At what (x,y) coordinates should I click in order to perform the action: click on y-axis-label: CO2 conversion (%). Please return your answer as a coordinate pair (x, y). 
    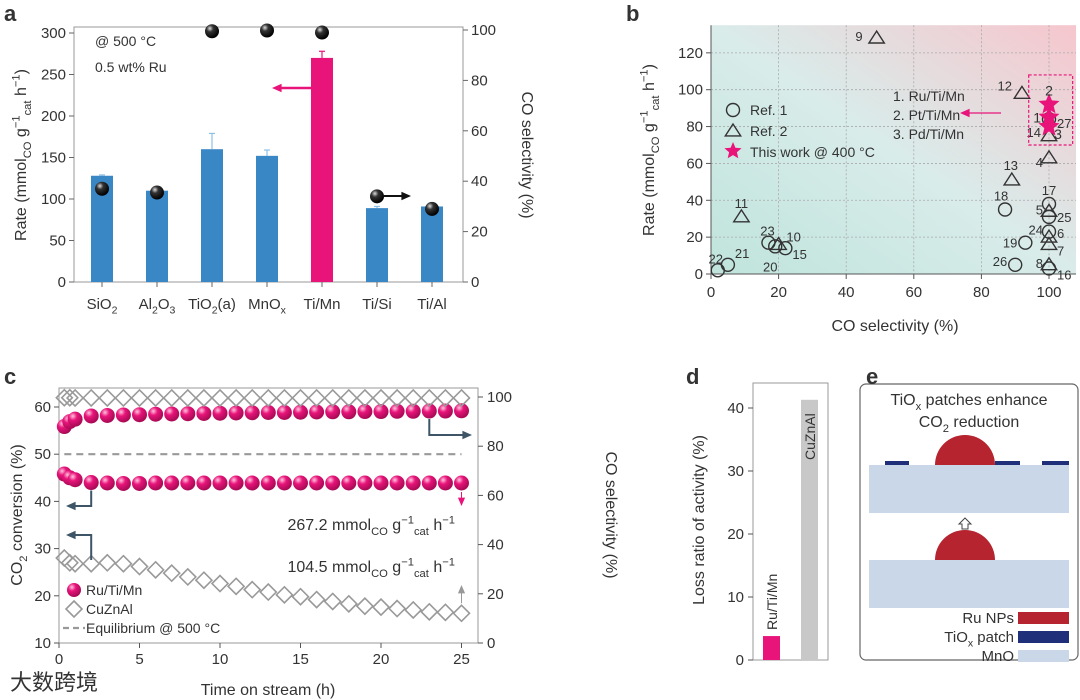
    Looking at the image, I should click on (19, 514).